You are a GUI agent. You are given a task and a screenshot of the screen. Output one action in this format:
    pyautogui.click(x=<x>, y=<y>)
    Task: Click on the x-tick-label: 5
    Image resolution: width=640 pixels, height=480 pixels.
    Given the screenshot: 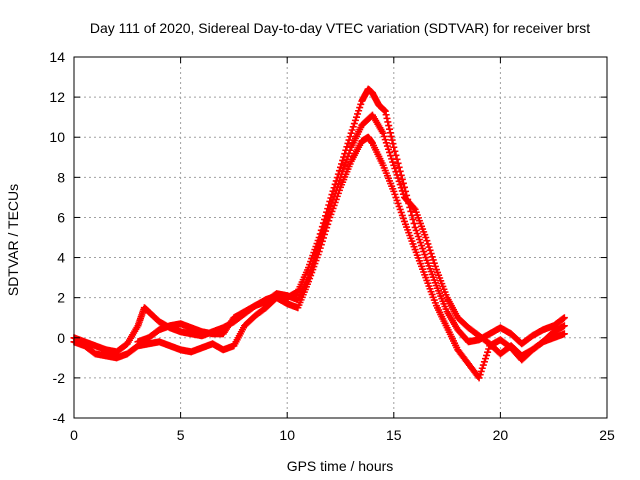 What is the action you would take?
    pyautogui.click(x=181, y=435)
    